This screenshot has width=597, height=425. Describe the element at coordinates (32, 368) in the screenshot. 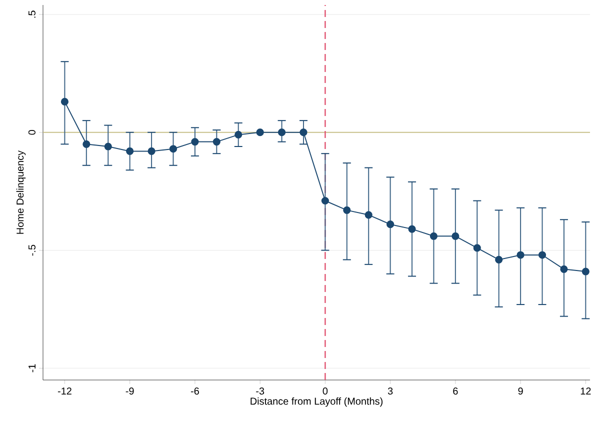

I see `y-tick-label: -1` at that location.